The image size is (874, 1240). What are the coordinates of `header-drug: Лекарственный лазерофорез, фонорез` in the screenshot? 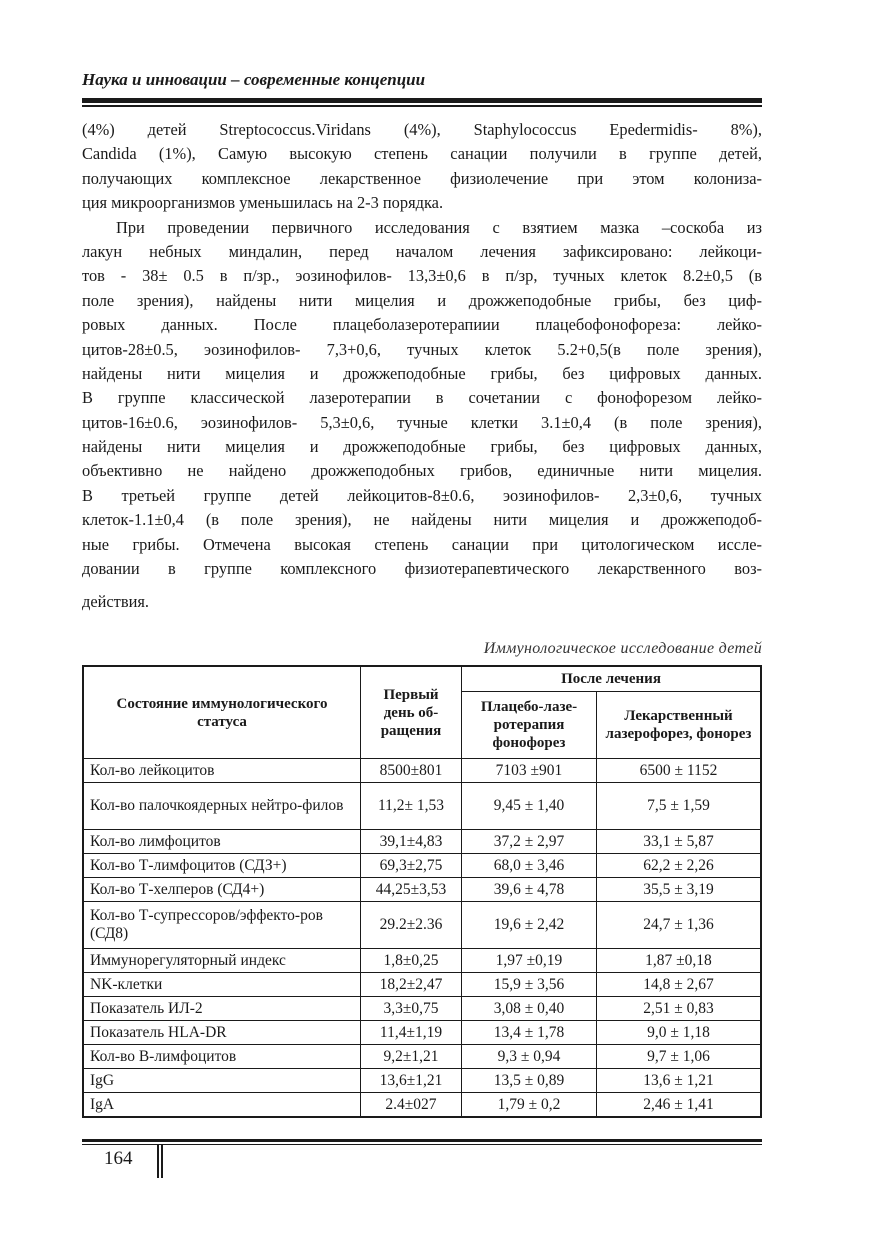 It's located at (679, 725).